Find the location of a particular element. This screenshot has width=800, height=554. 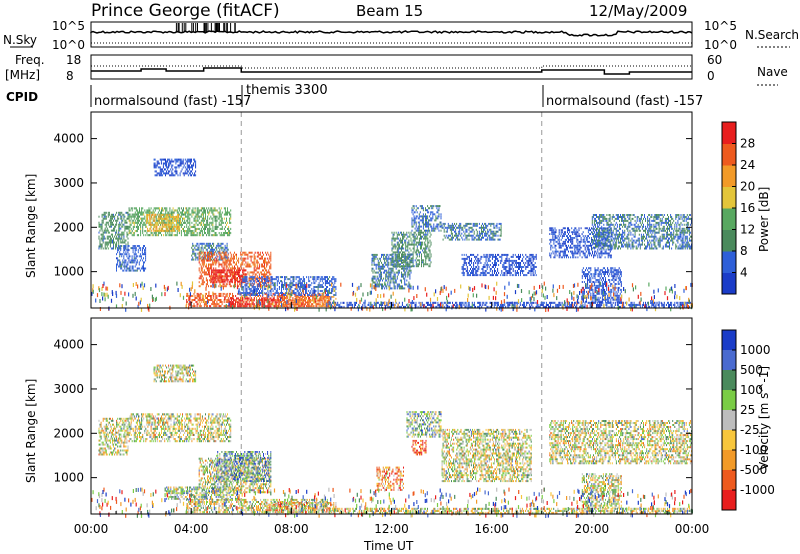

nave-line is located at coordinates (391, 67).